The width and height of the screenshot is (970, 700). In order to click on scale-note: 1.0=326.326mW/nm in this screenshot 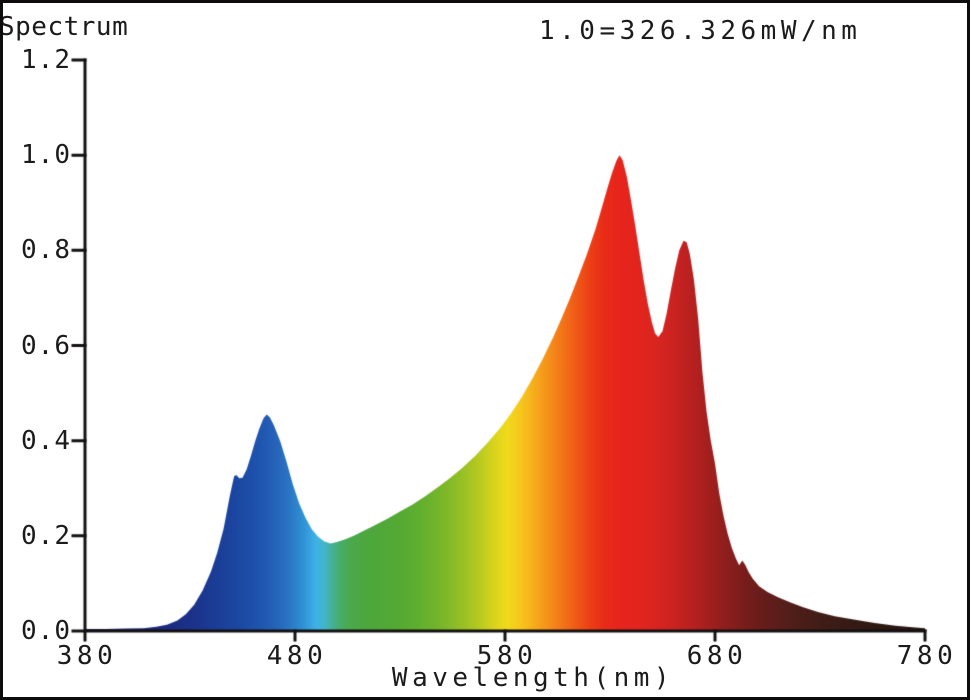, I will do `click(700, 31)`.